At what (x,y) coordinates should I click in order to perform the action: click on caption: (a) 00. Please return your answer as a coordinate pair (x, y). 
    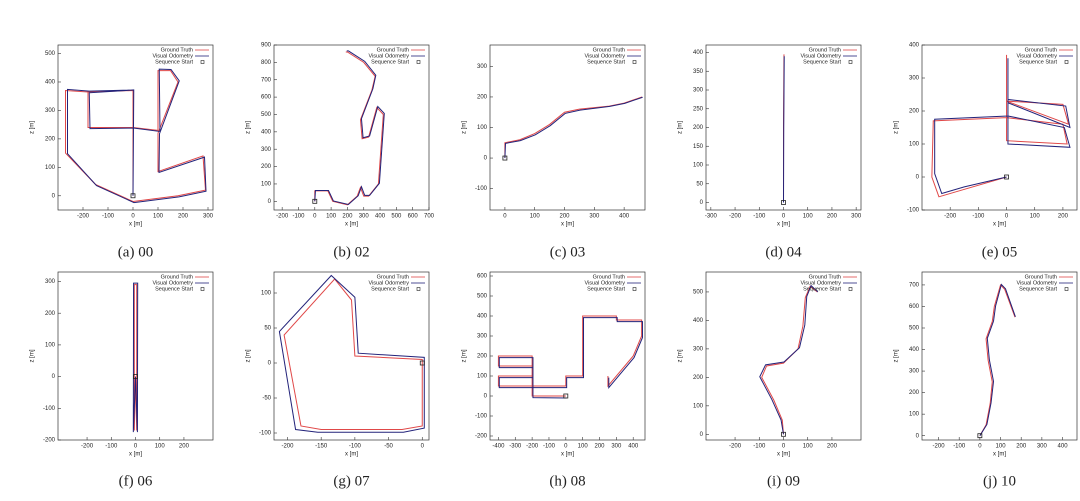
    Looking at the image, I should click on (135, 252).